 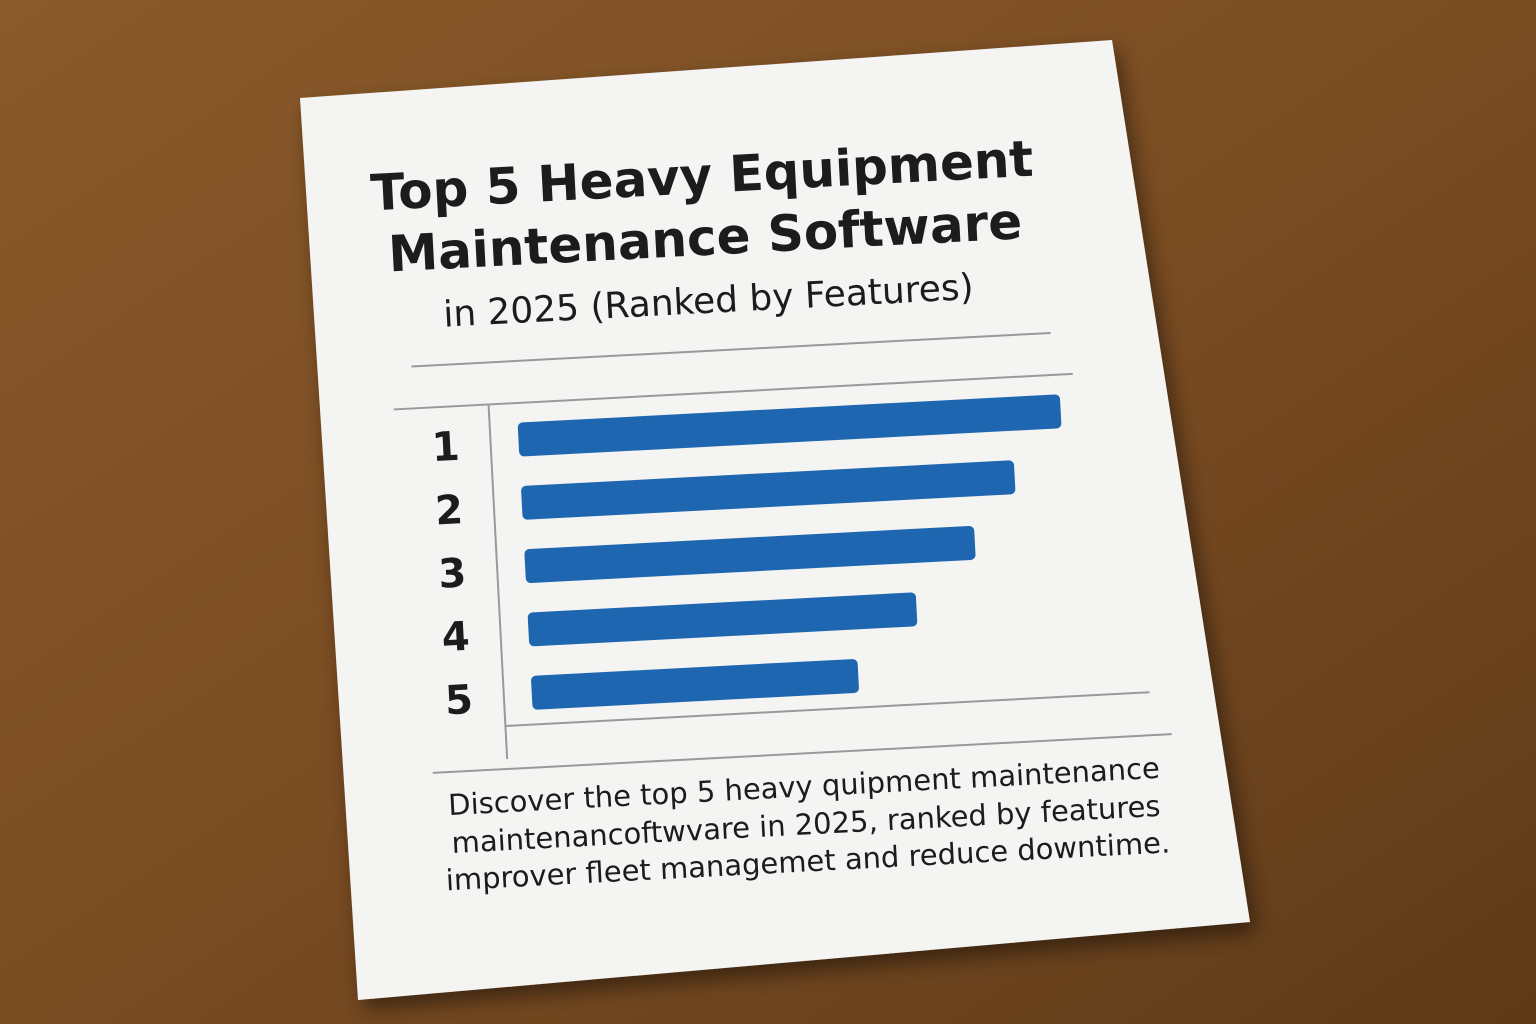 What do you see at coordinates (446, 447) in the screenshot?
I see `y-tick-label: 1` at bounding box center [446, 447].